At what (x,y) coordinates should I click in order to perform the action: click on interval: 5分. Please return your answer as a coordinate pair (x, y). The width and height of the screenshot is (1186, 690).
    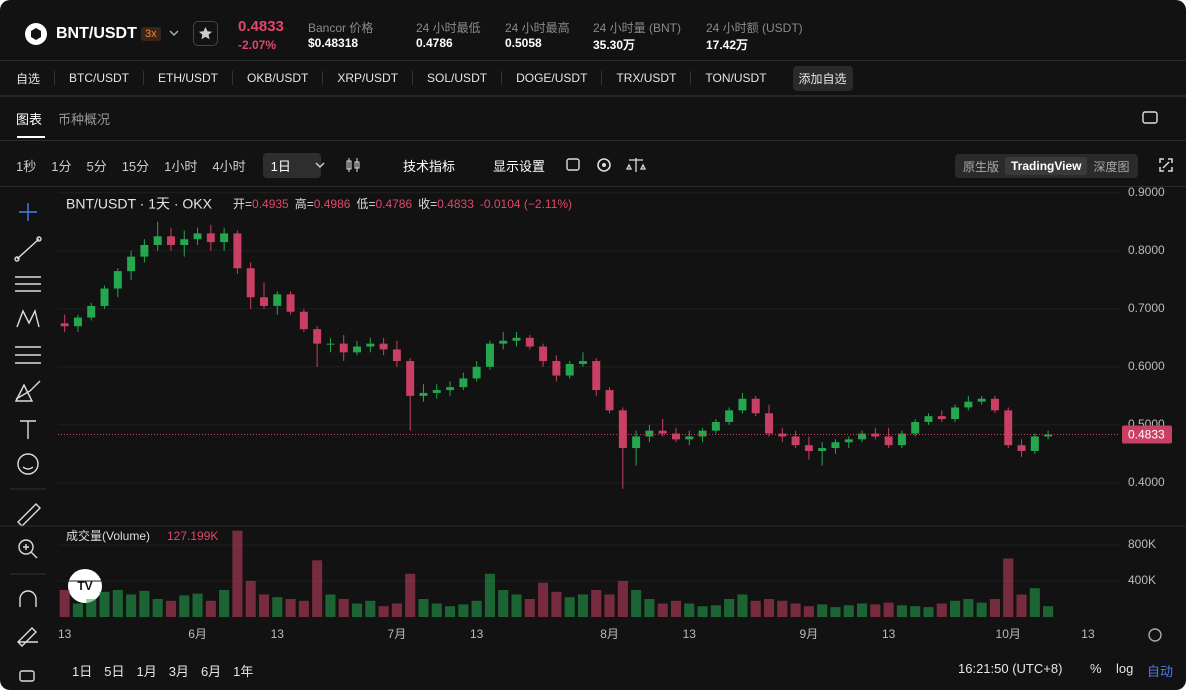
    Looking at the image, I should click on (96, 166).